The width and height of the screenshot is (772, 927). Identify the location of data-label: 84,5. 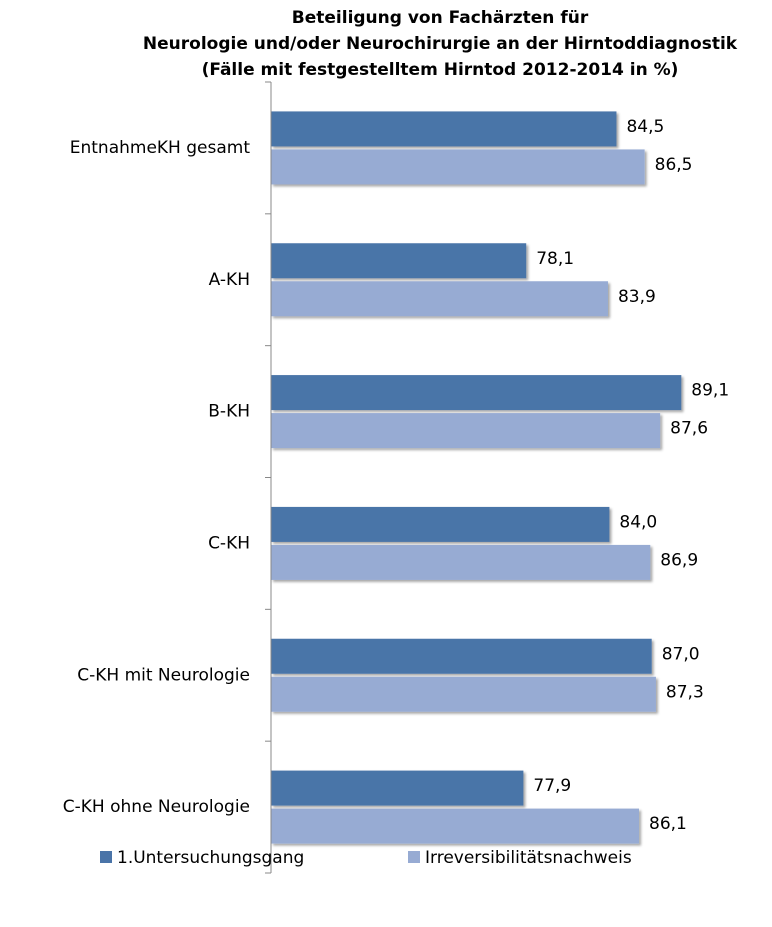
(645, 127).